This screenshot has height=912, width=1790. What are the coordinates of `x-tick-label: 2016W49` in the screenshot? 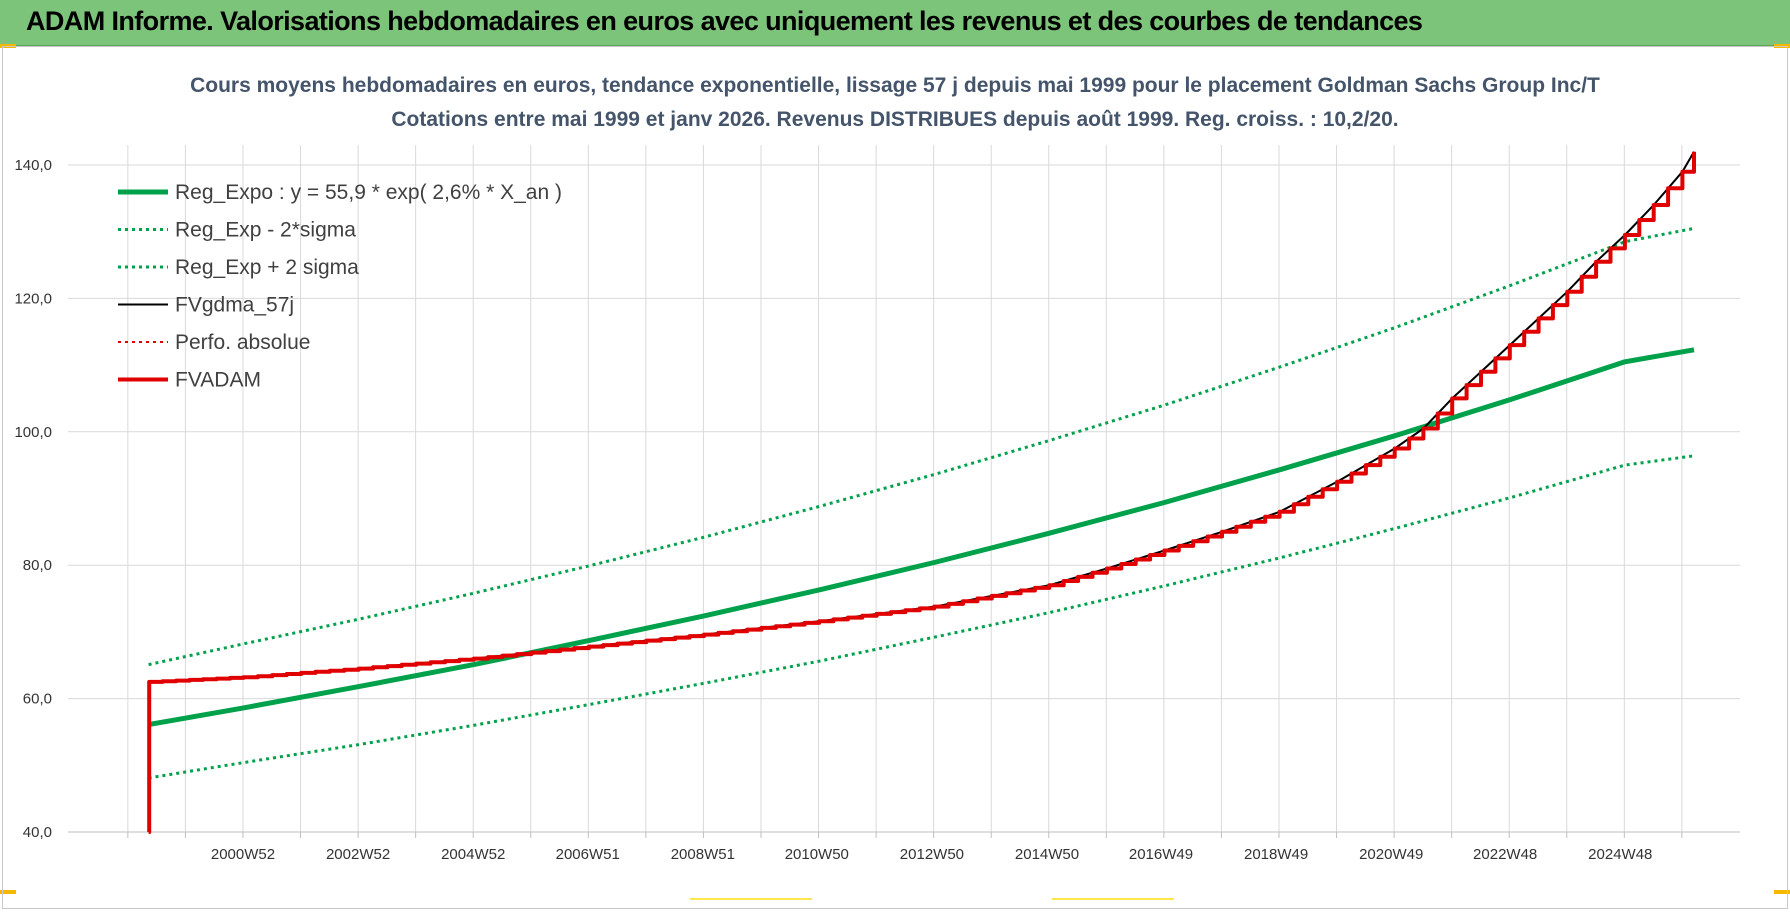 It's located at (1161, 854).